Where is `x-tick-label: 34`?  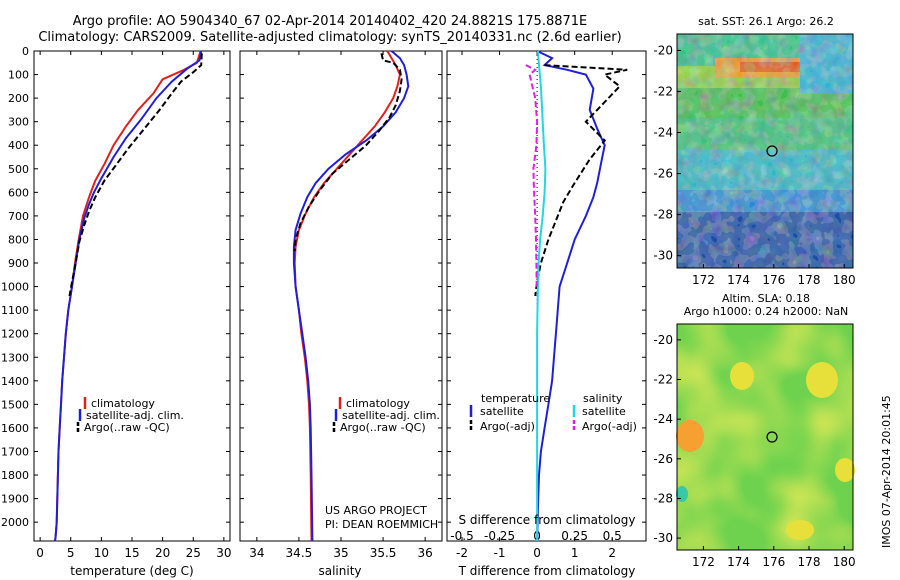 x-tick-label: 34 is located at coordinates (256, 553).